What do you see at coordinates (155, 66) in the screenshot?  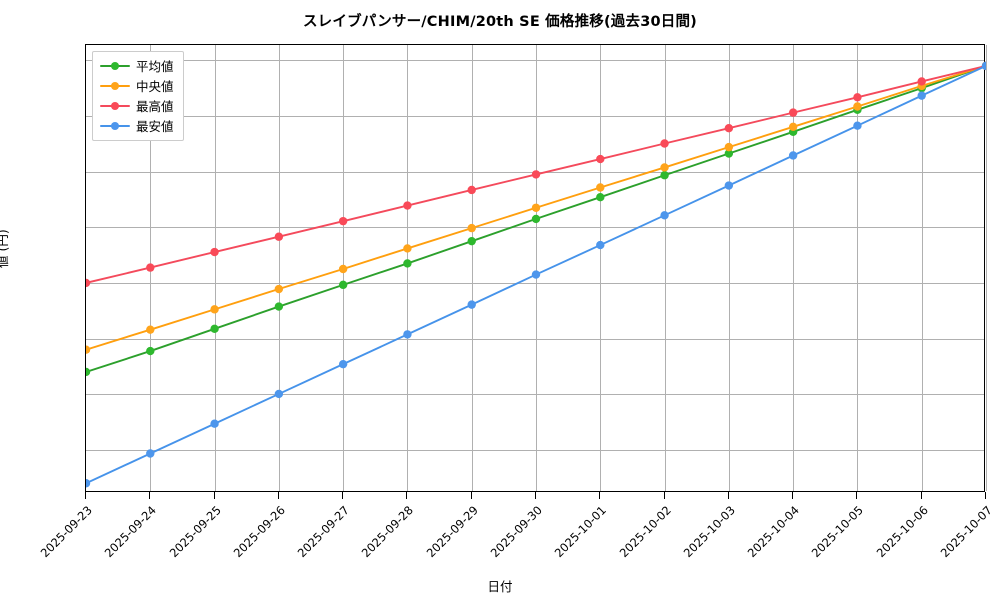 I see `legend-label: 平均値` at bounding box center [155, 66].